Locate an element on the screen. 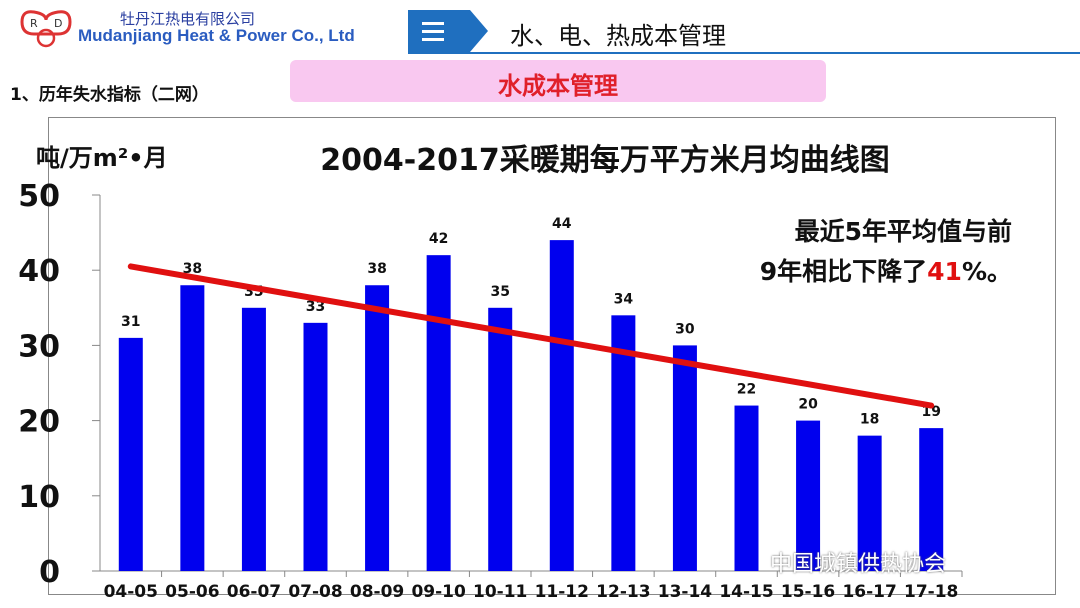  svg-text: R is located at coordinates (34, 23).